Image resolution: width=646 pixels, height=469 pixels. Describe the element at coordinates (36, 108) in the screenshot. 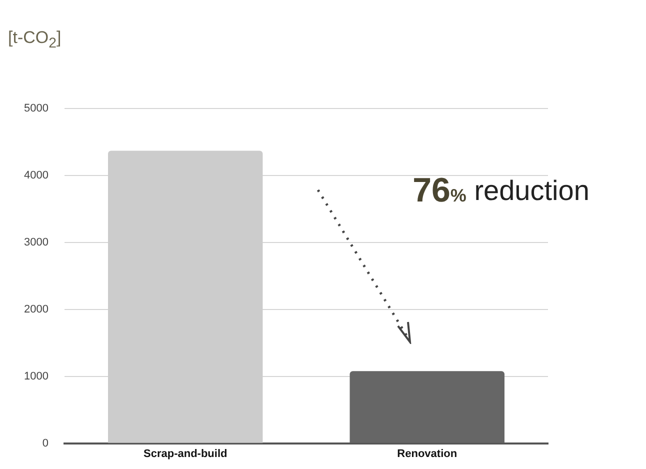

I see `y-tick-label: 5000` at that location.